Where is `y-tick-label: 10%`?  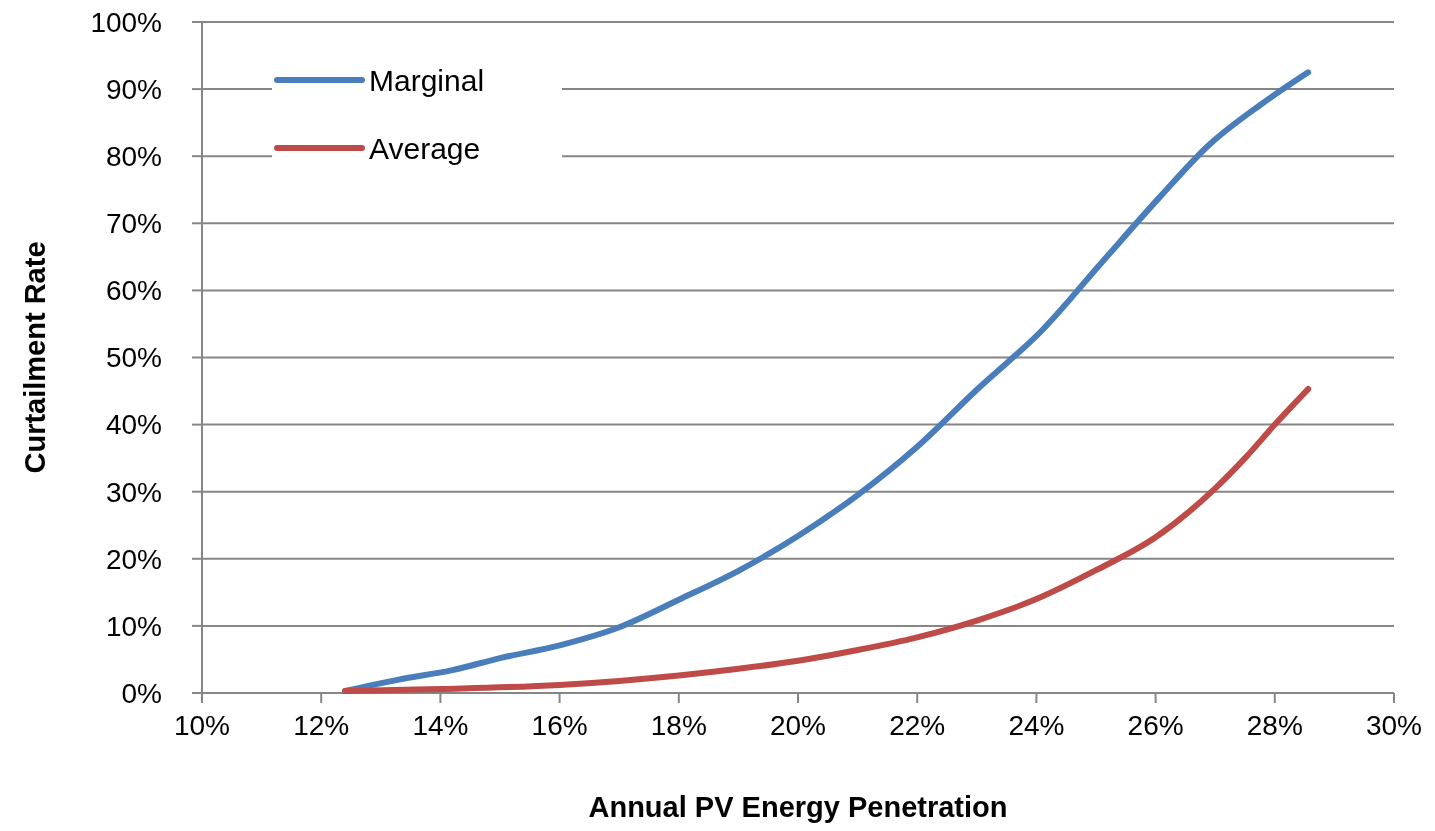
y-tick-label: 10% is located at coordinates (133, 626).